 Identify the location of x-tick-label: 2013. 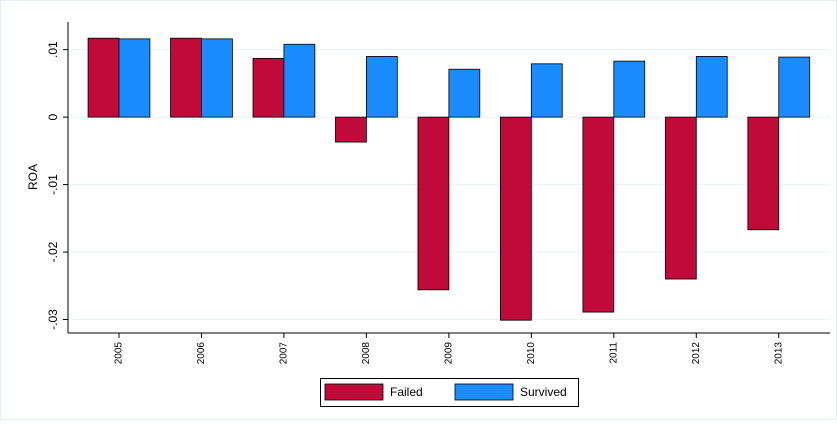
(778, 353).